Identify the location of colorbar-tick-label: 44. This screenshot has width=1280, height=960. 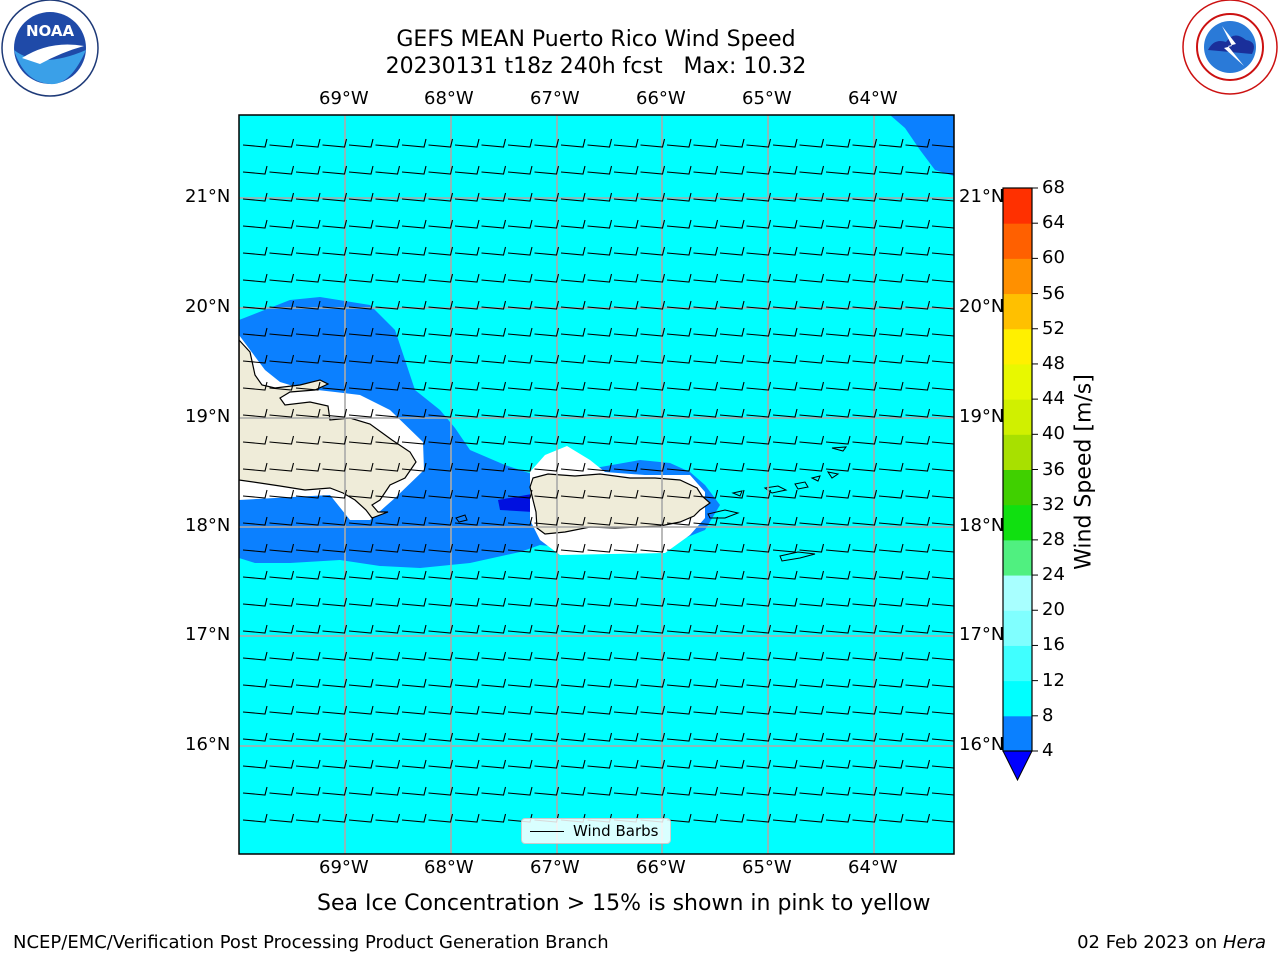
(1053, 399).